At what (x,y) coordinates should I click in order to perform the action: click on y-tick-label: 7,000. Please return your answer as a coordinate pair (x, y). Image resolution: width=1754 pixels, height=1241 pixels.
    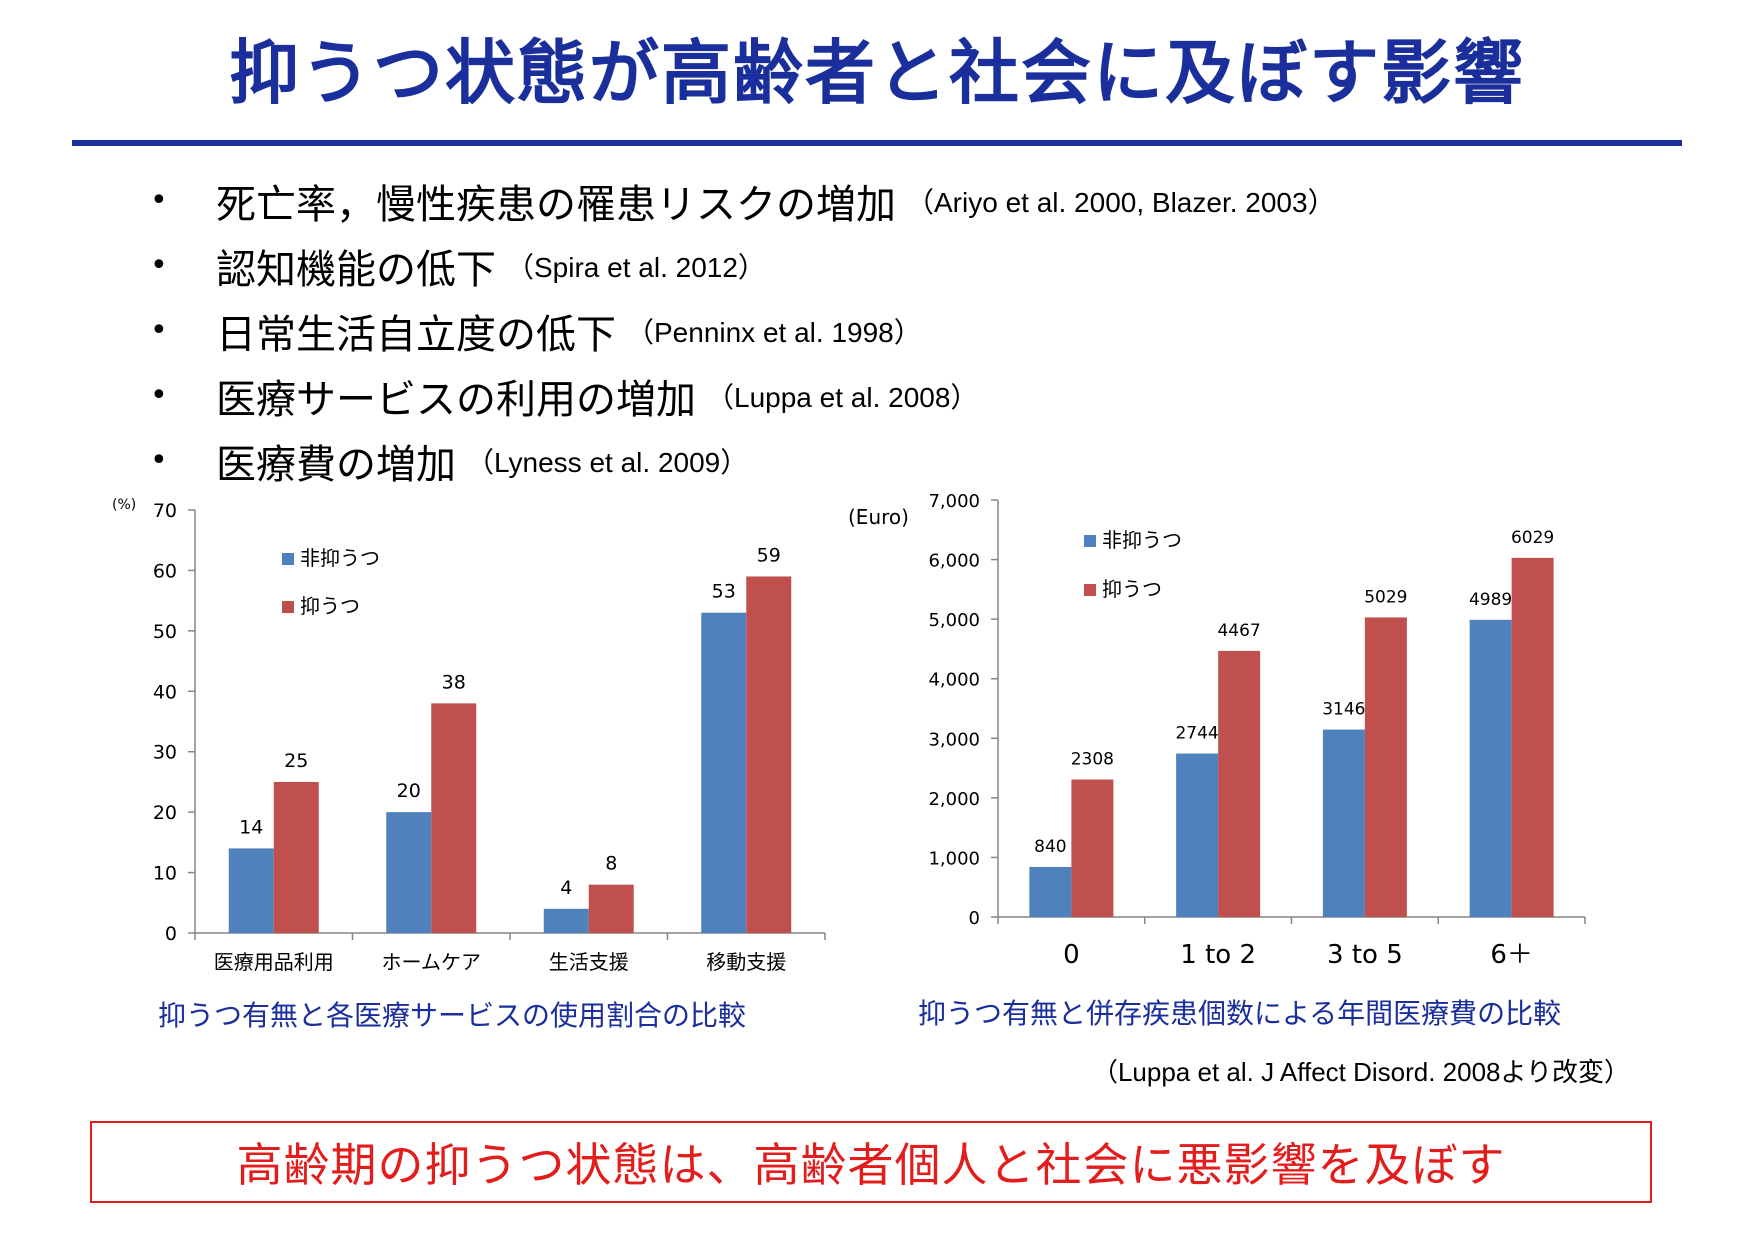
    Looking at the image, I should click on (954, 501).